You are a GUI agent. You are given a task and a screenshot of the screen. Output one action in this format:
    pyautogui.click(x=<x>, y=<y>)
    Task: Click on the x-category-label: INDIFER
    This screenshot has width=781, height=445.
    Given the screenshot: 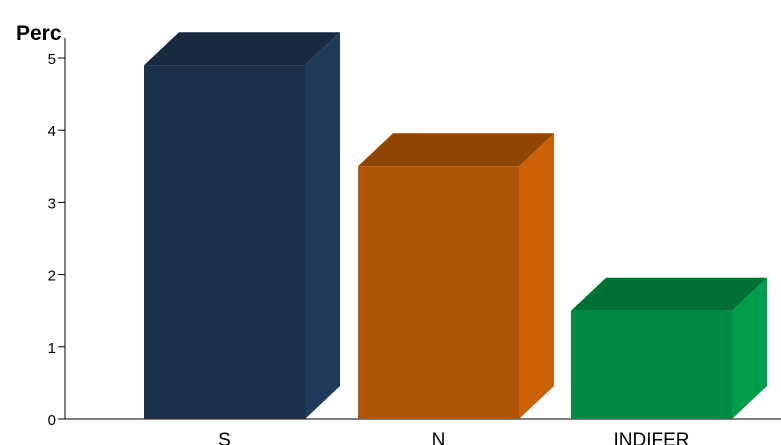 What is the action you would take?
    pyautogui.click(x=652, y=437)
    